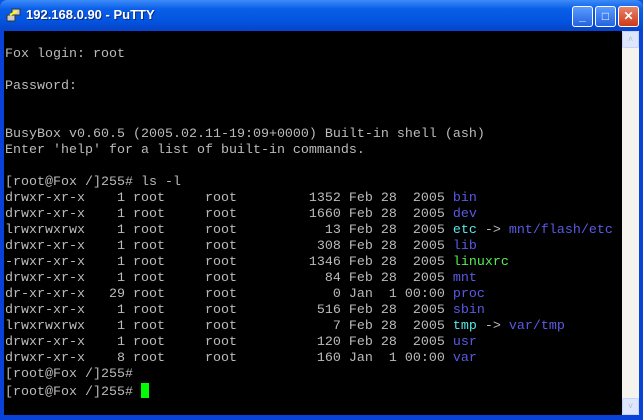 This screenshot has width=643, height=420. I want to click on title-bar: 192.168.0.90 - PuTTY _ □ ✕, so click(321, 15).